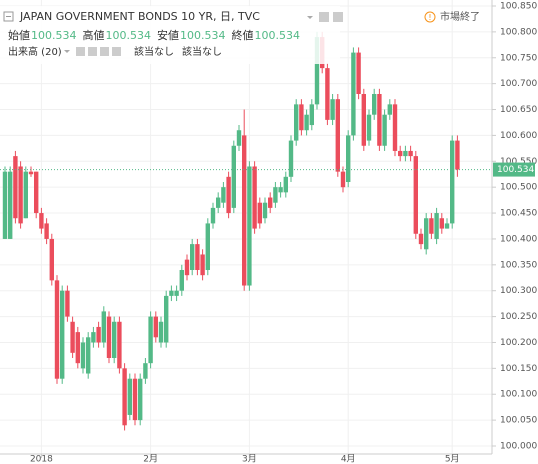  What do you see at coordinates (8, 16) in the screenshot?
I see `collapse-button` at bounding box center [8, 16].